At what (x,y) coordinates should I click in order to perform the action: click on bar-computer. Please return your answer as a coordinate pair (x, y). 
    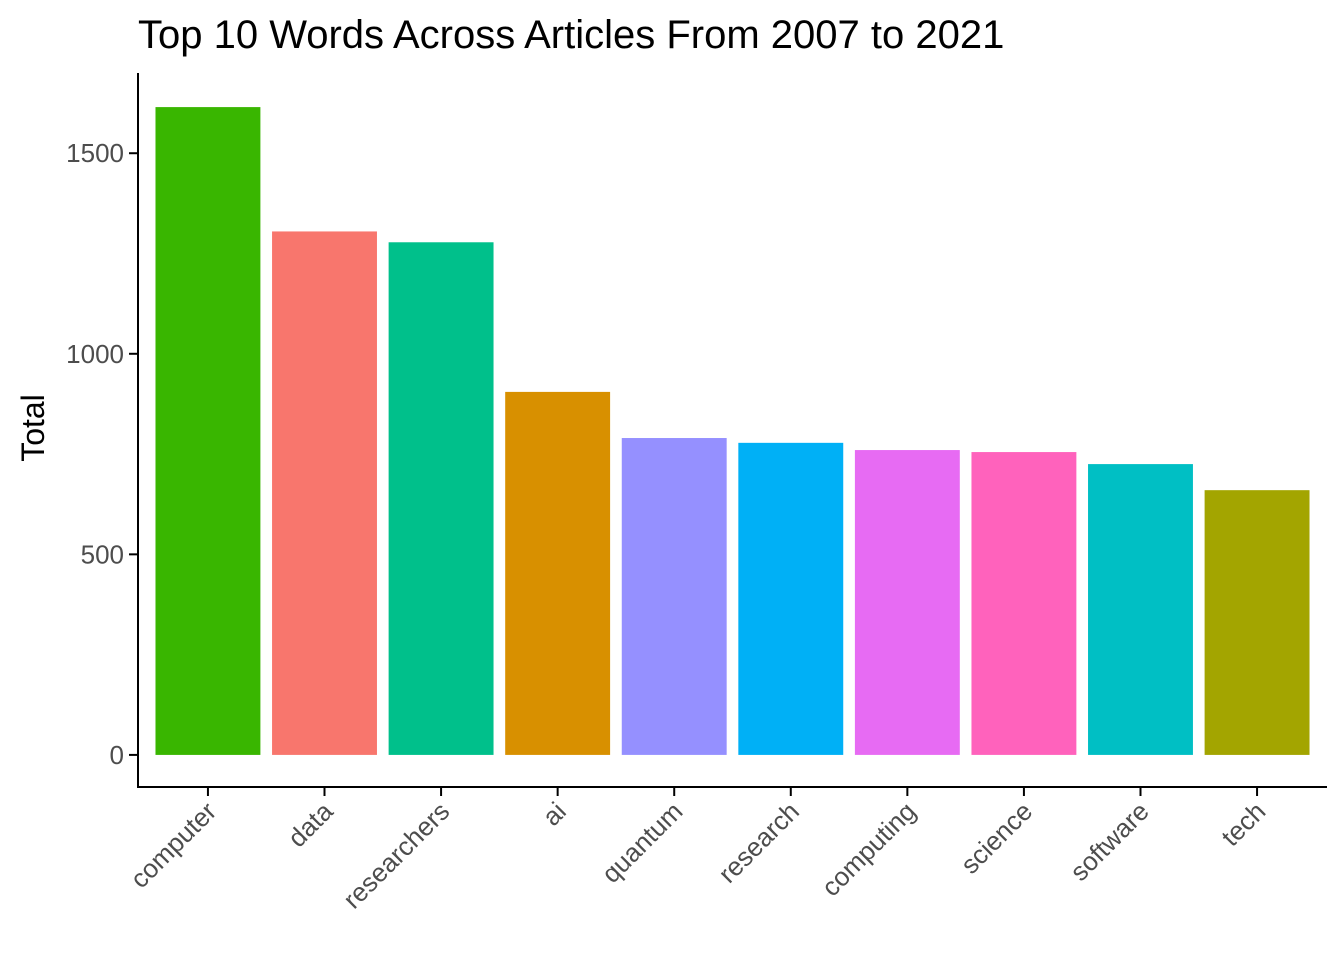
    Looking at the image, I should click on (208, 431).